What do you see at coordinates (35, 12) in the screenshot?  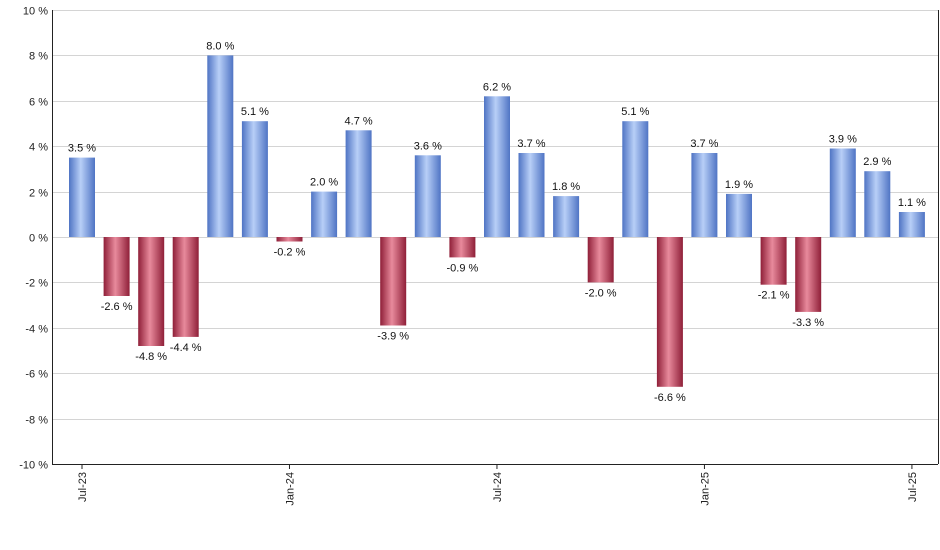 I see `y-tick-label: 10 %` at bounding box center [35, 12].